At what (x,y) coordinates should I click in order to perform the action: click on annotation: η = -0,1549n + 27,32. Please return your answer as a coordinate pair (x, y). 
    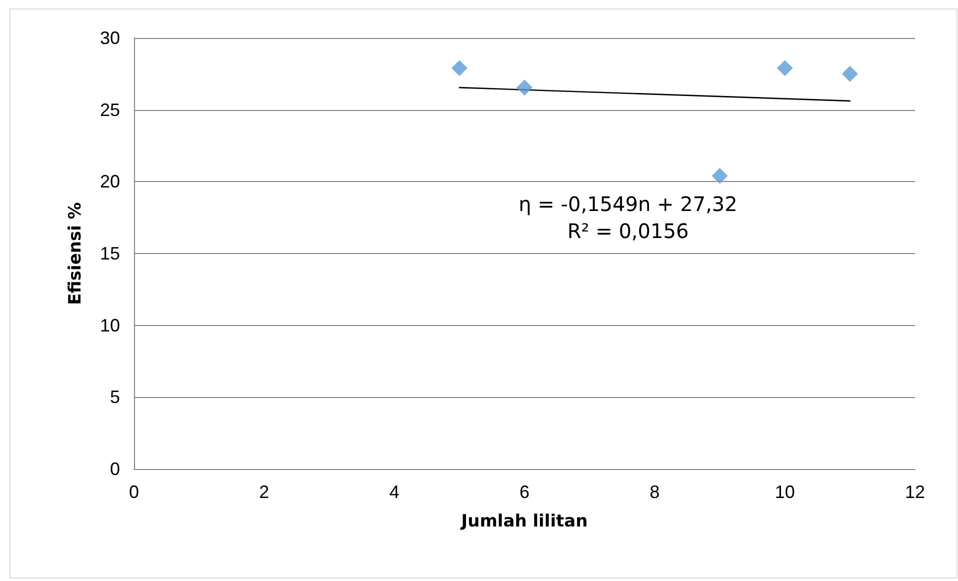
    Looking at the image, I should click on (628, 204).